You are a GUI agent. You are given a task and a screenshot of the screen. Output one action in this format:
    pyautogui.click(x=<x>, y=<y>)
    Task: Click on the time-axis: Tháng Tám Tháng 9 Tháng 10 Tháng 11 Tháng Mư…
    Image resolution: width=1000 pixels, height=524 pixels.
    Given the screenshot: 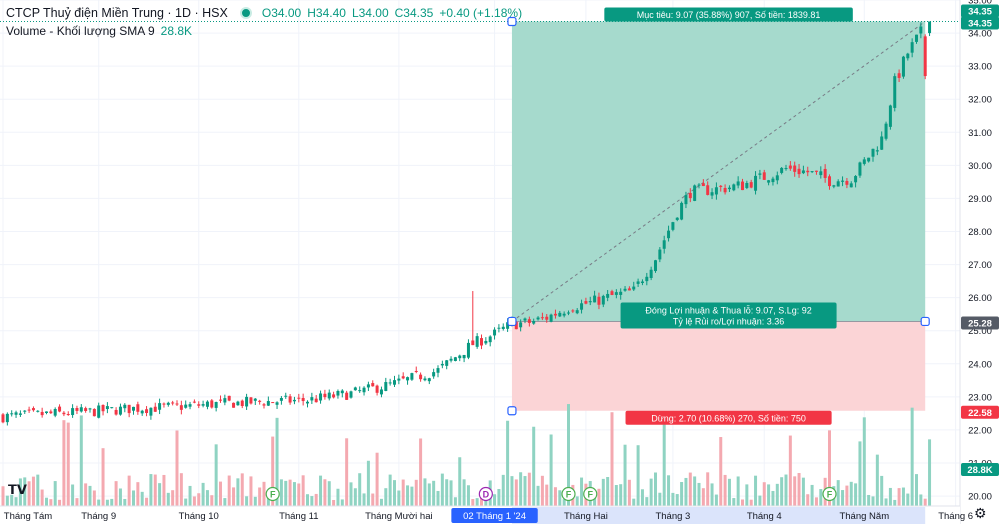 What is the action you would take?
    pyautogui.click(x=486, y=514)
    